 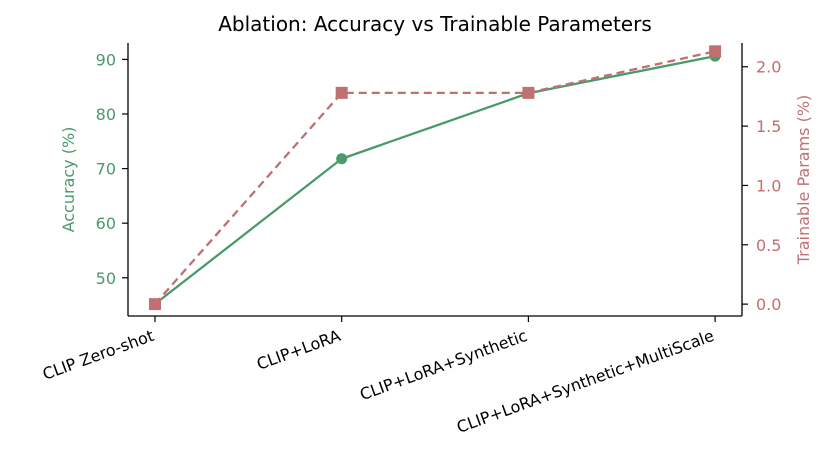 What do you see at coordinates (768, 67) in the screenshot?
I see `y-right-tick-label: 2.0` at bounding box center [768, 67].